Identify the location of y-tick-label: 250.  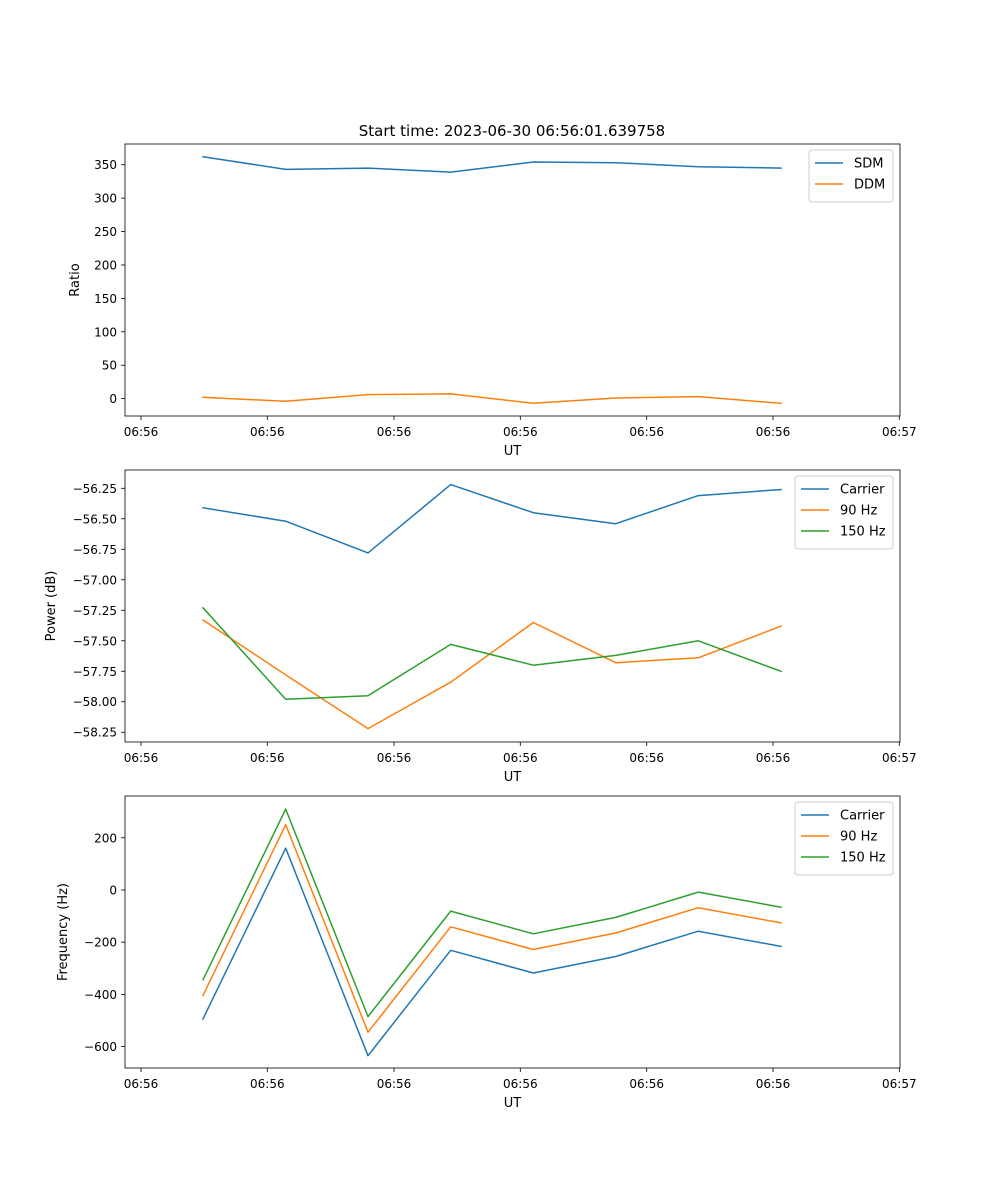
(105, 232).